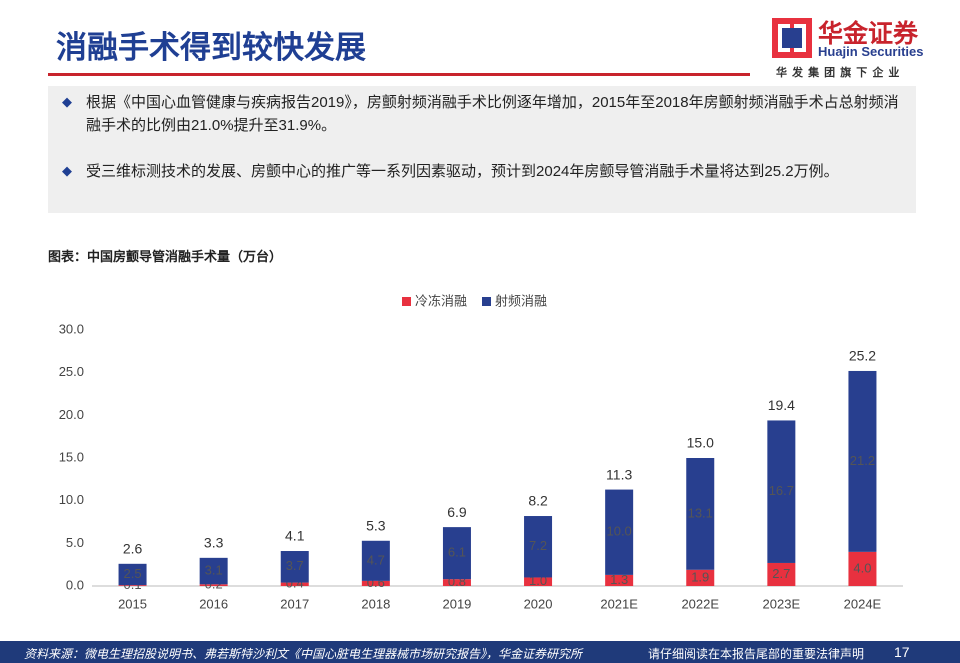 The image size is (960, 663). I want to click on y-tick-label: 15.0, so click(71, 456).